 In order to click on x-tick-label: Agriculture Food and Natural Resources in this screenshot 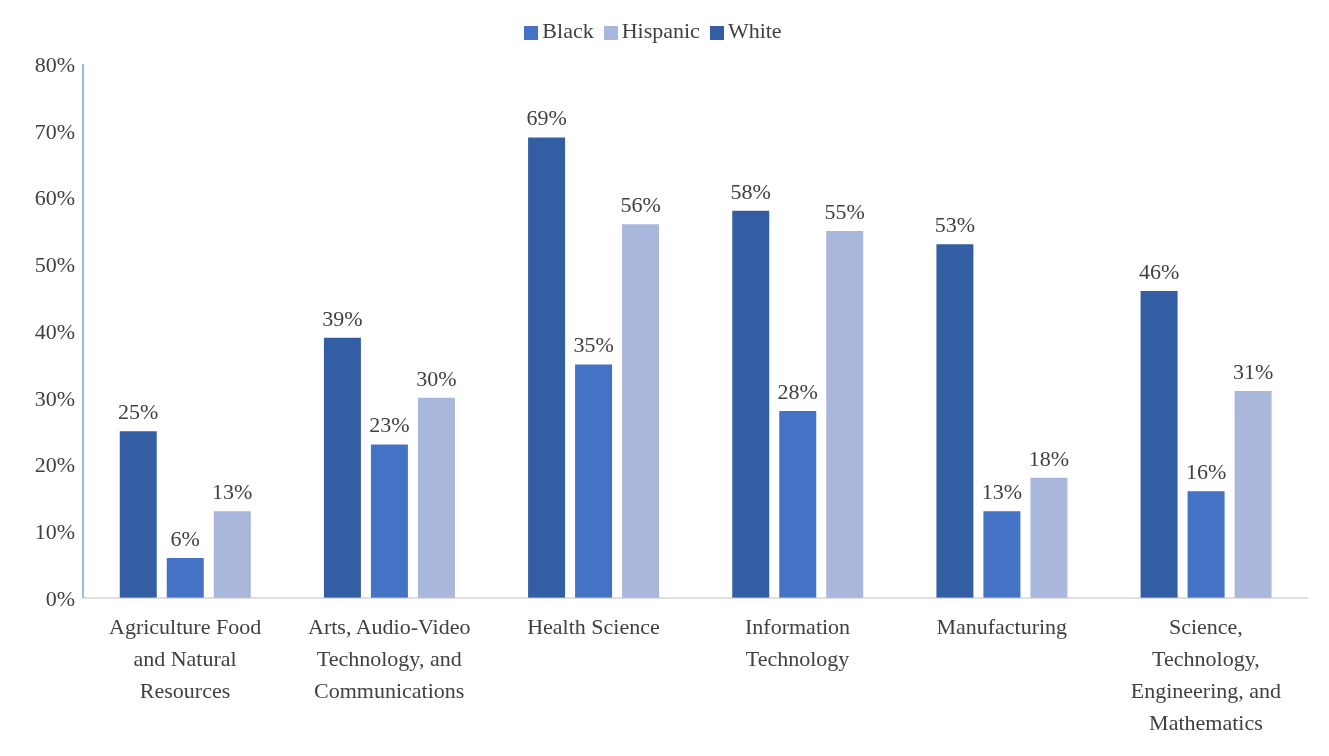, I will do `click(185, 658)`.